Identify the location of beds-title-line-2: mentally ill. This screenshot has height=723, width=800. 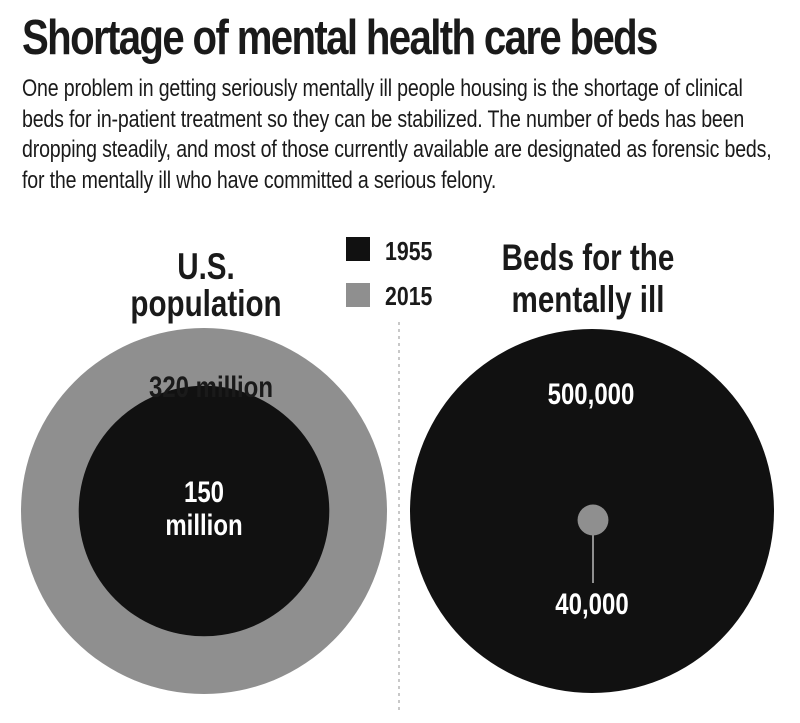
(588, 300).